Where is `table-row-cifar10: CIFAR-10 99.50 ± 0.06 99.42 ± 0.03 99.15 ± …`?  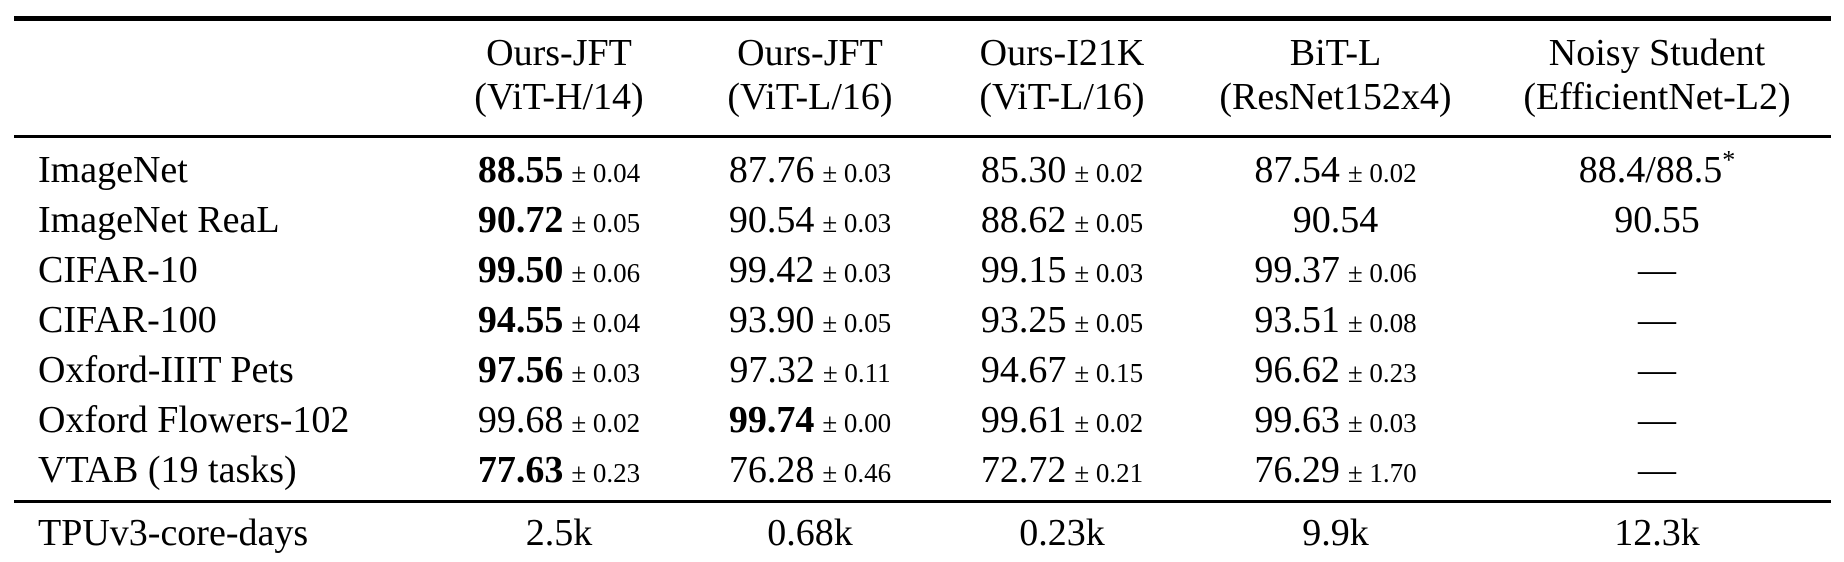 table-row-cifar10: CIFAR-10 99.50 ± 0.06 99.42 ± 0.03 99.15 ± … is located at coordinates (922, 270).